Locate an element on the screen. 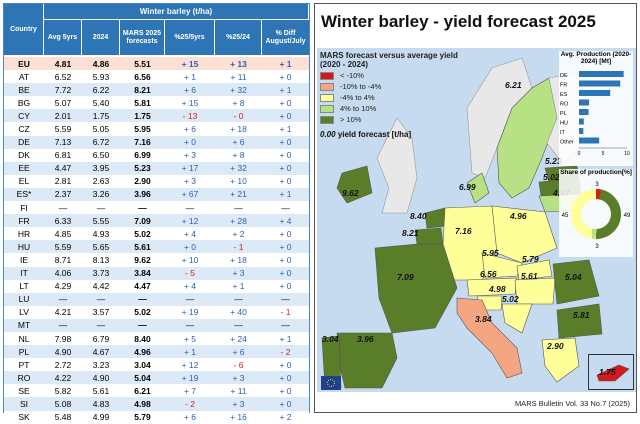 This screenshot has width=640, height=424. cell-2024: 4.93 is located at coordinates (101, 234).